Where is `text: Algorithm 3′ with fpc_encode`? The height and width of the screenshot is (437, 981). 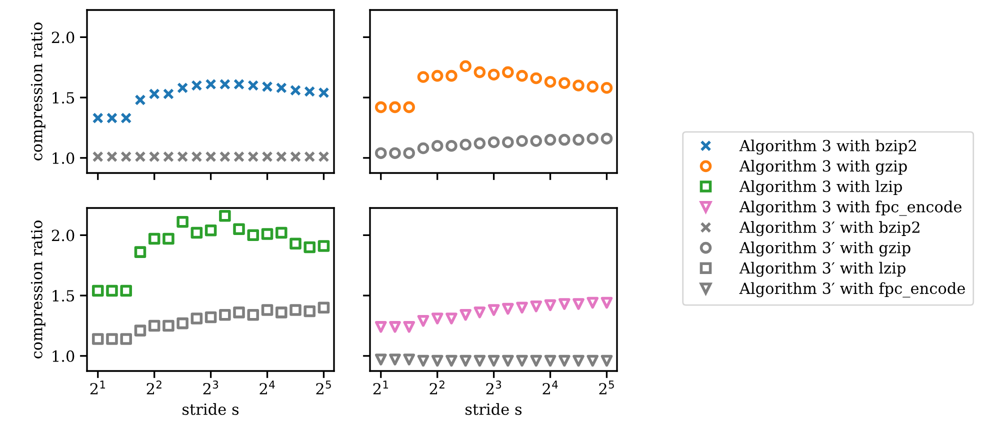
text: Algorithm 3′ with fpc_encode is located at coordinates (852, 290).